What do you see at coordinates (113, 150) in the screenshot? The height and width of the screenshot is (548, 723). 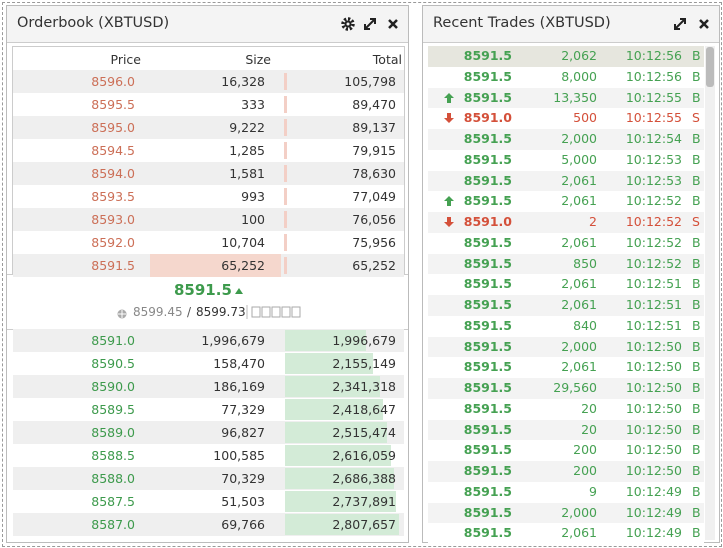 I see `price: 8594.5` at bounding box center [113, 150].